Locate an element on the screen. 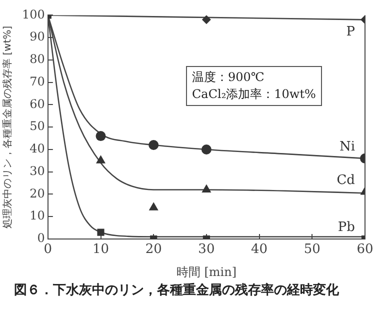  series-label: Pb is located at coordinates (346, 227).